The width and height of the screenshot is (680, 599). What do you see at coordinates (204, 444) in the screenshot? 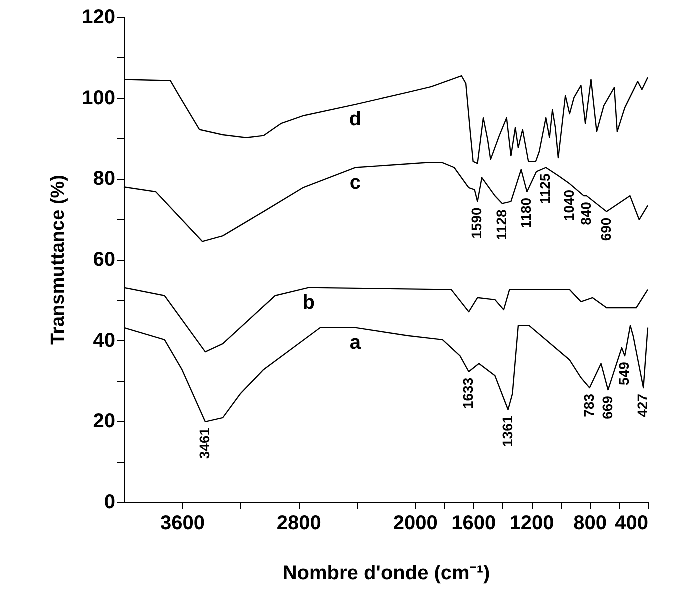
I see `annotation: 3461` at bounding box center [204, 444].